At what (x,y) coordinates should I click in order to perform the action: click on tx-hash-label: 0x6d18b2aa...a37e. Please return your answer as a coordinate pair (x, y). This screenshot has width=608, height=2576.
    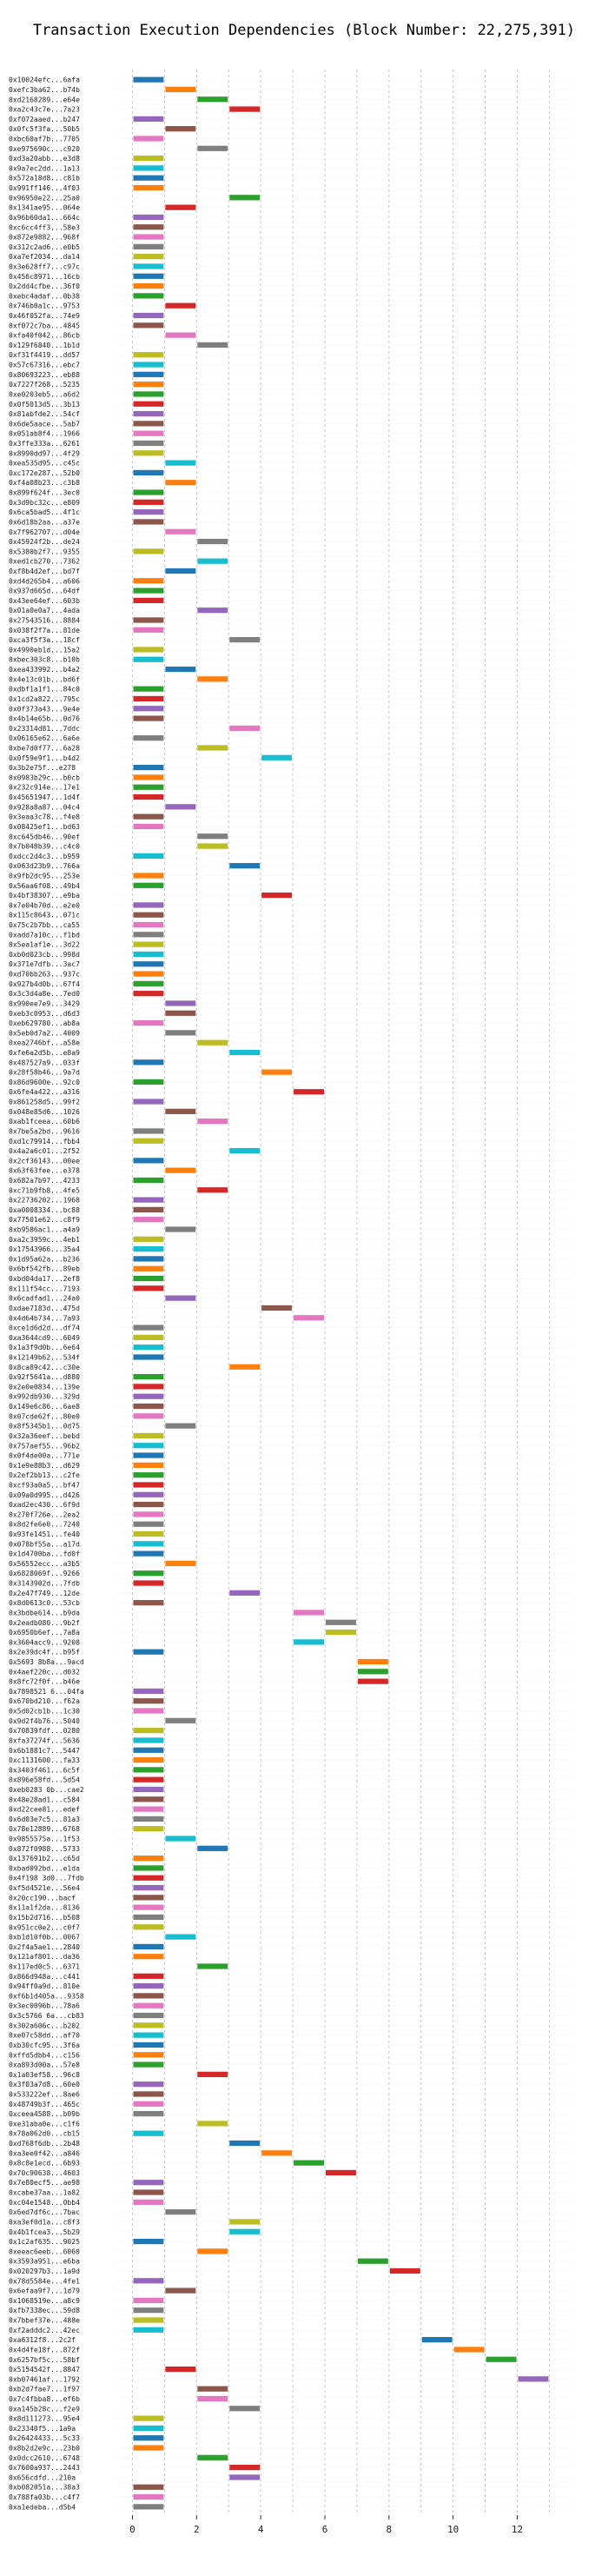
    Looking at the image, I should click on (44, 522).